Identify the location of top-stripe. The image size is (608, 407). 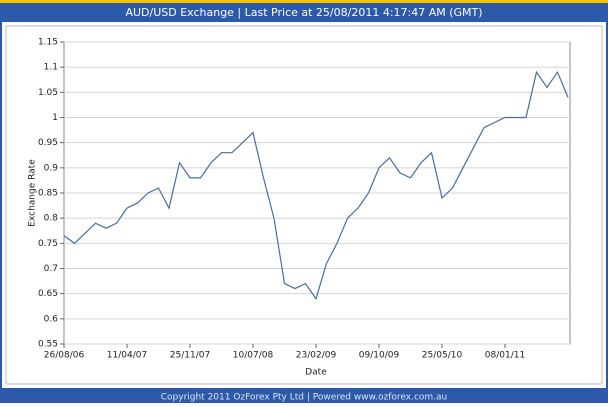
(304, 1).